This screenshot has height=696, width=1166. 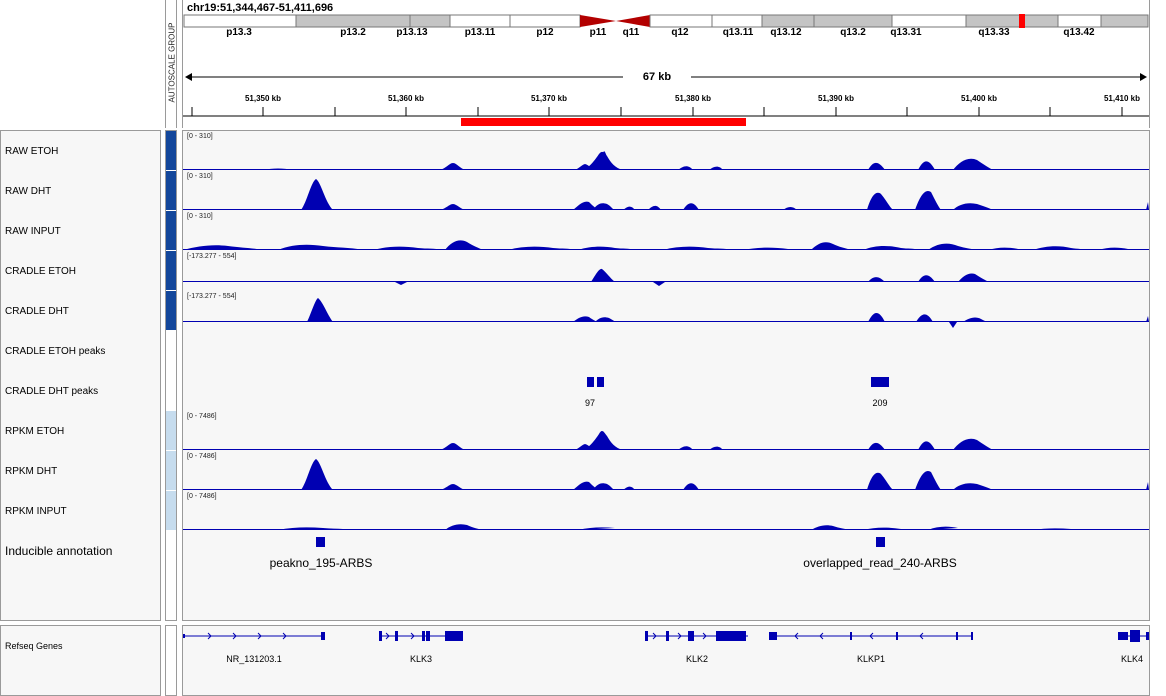 I want to click on track-name-rpkm-dht: RPKM DHT, so click(x=31, y=471).